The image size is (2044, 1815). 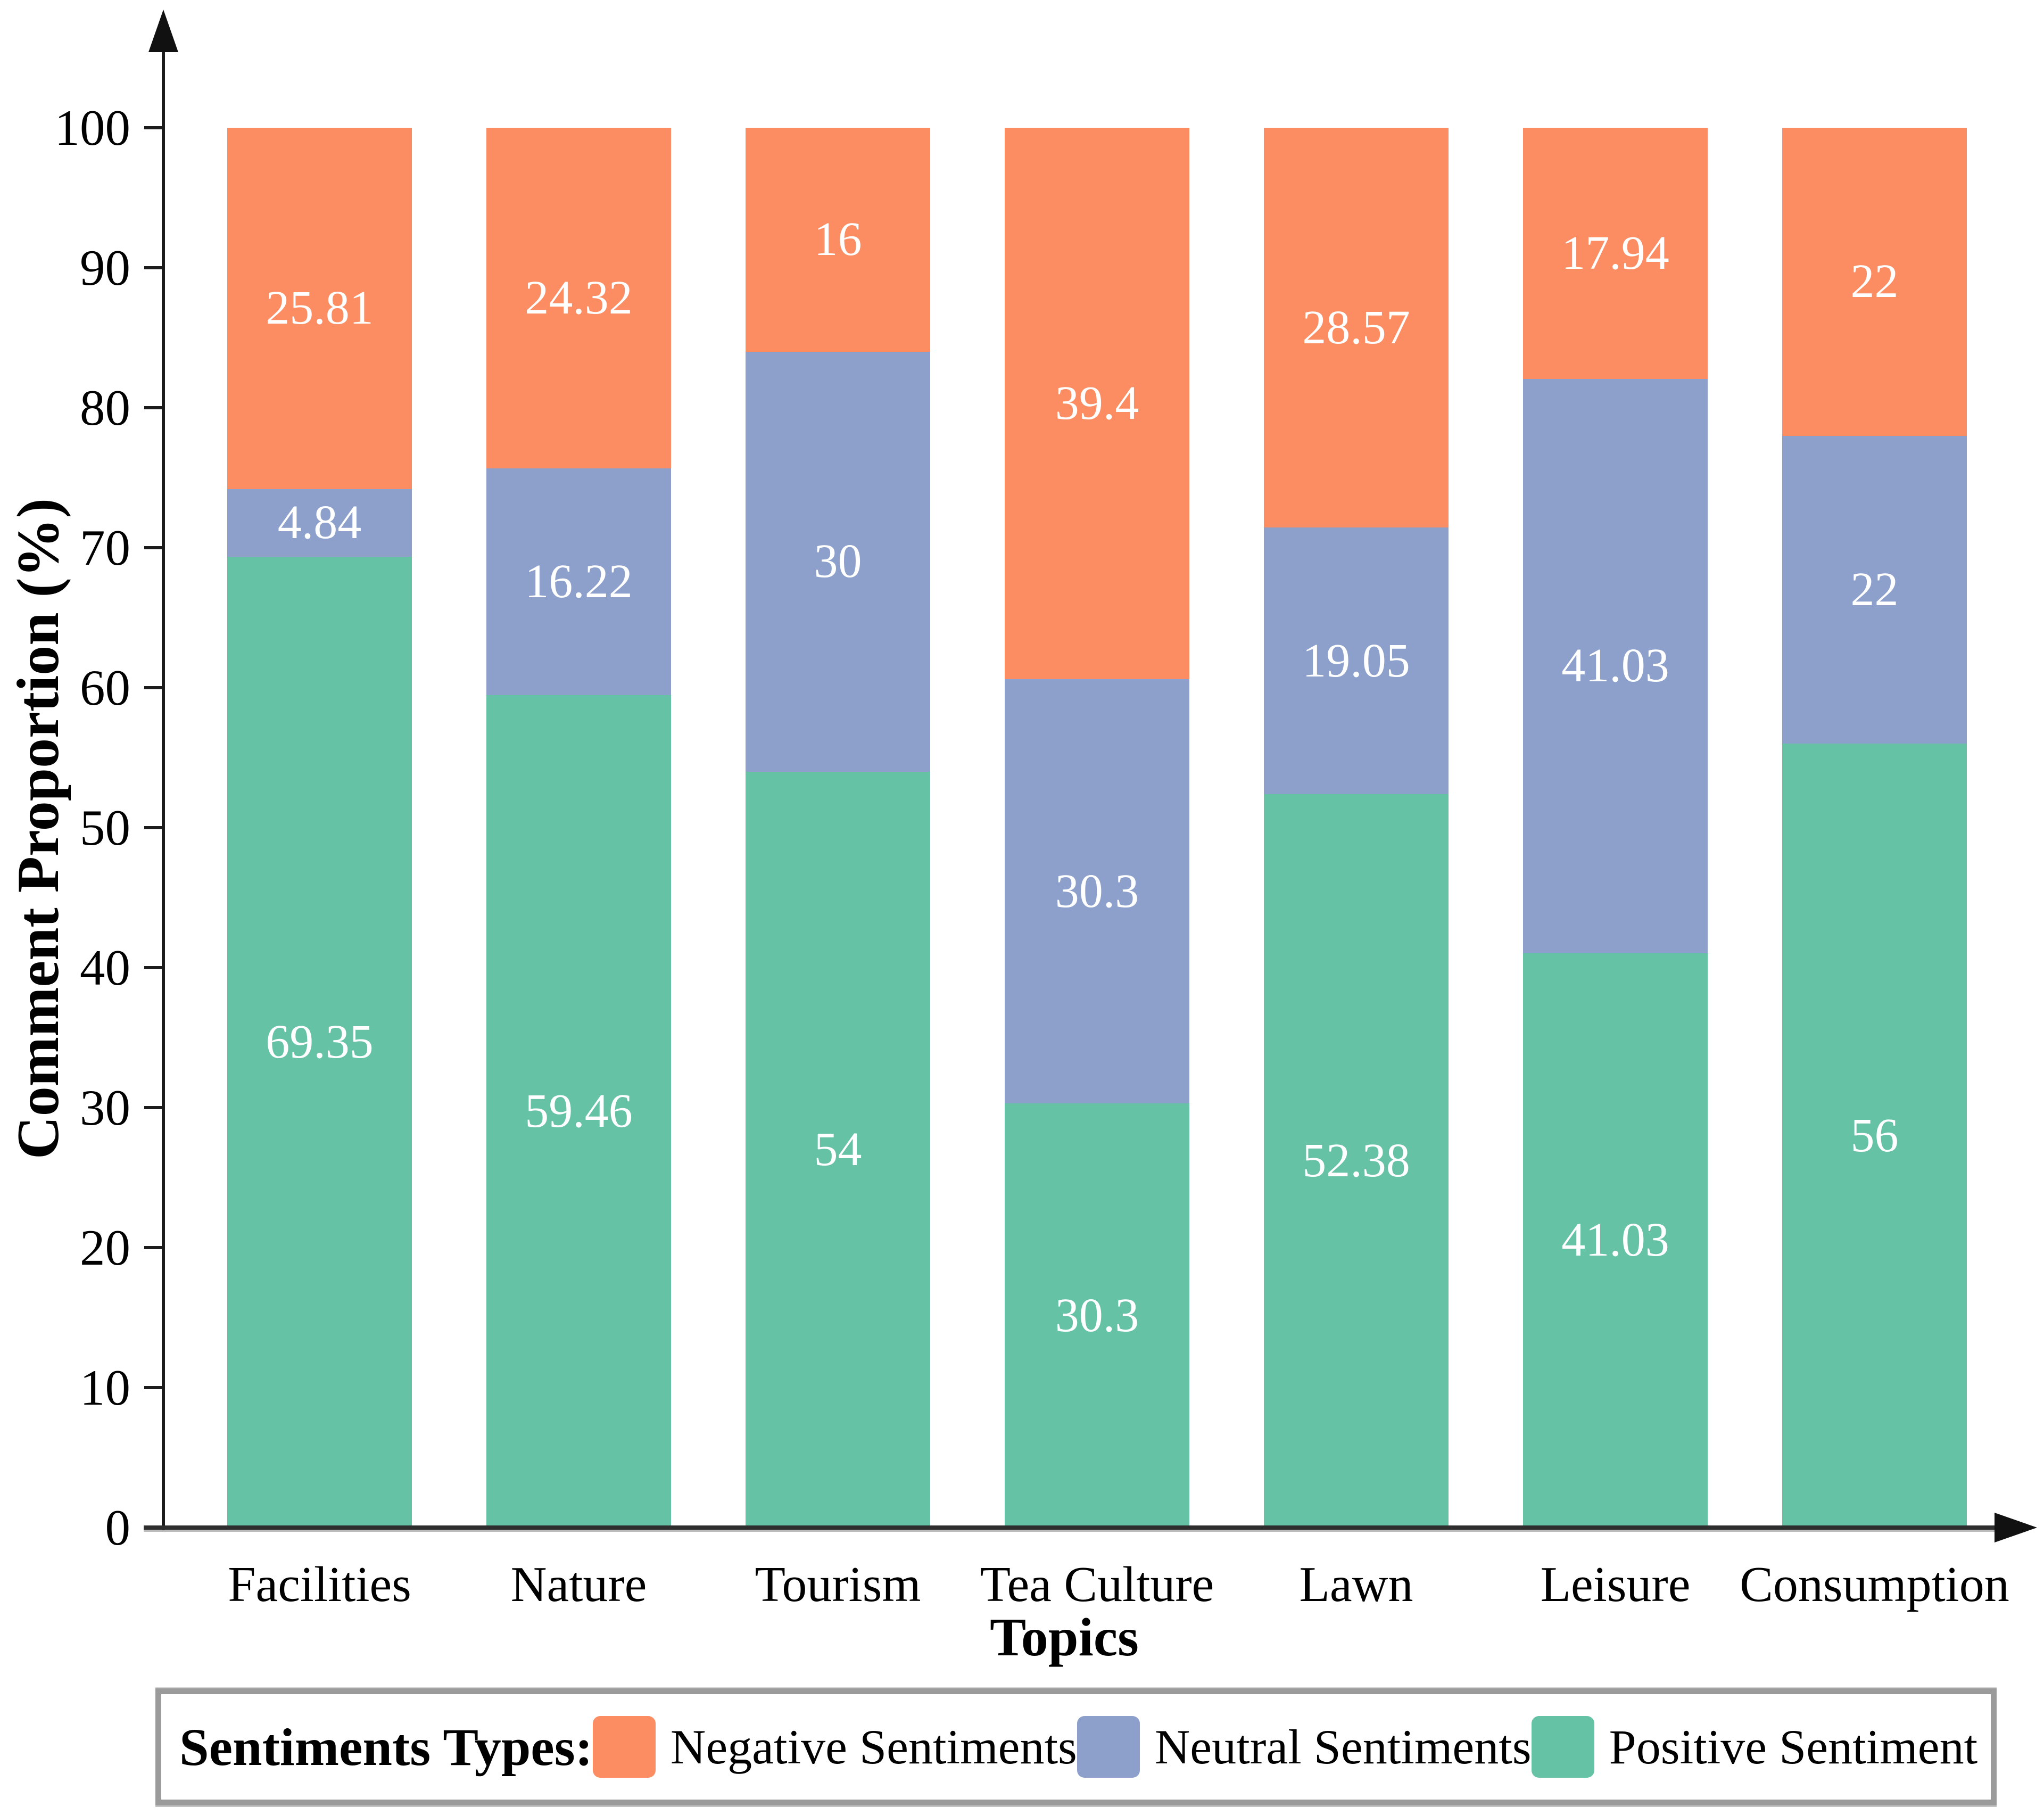 I want to click on bar-value-label: 69.35, so click(x=320, y=1042).